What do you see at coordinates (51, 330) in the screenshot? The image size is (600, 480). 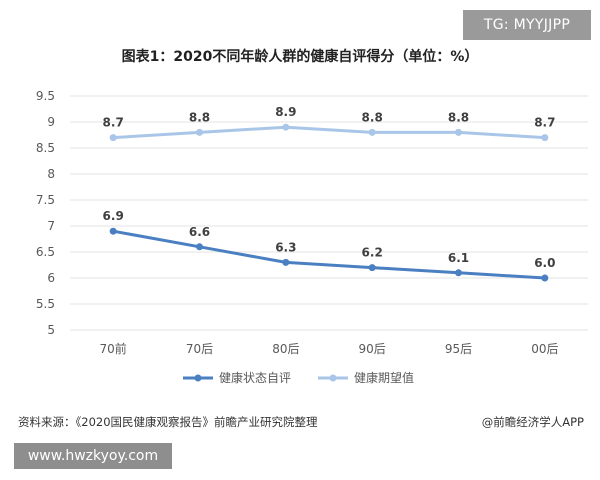 I see `y-tick-label: 5` at bounding box center [51, 330].